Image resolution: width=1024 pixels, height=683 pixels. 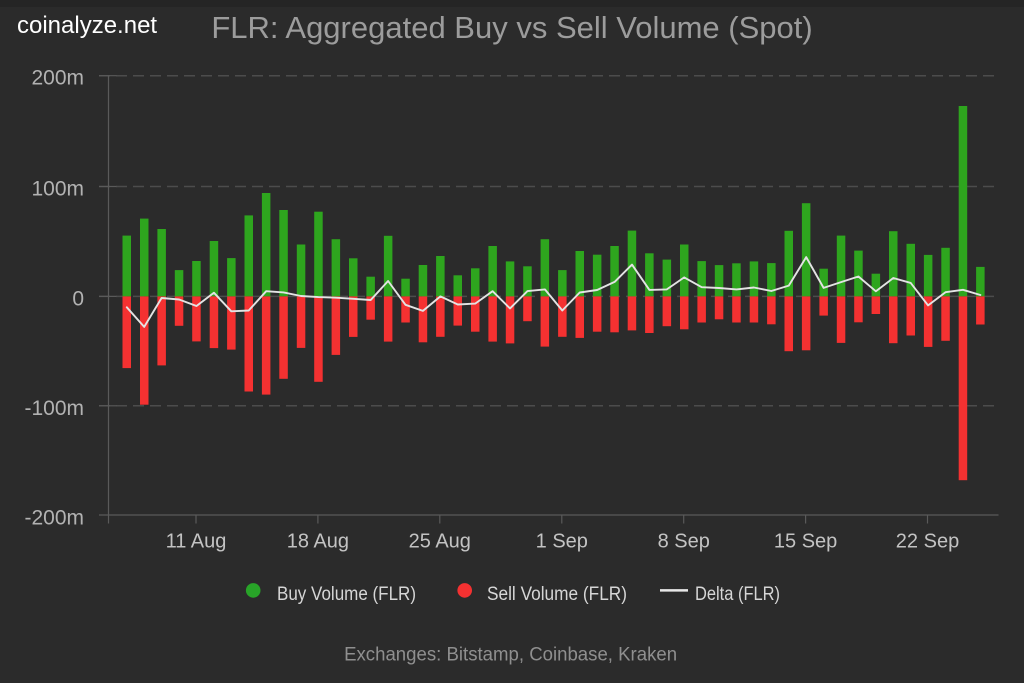 I want to click on svg-text: 0, so click(x=78, y=298).